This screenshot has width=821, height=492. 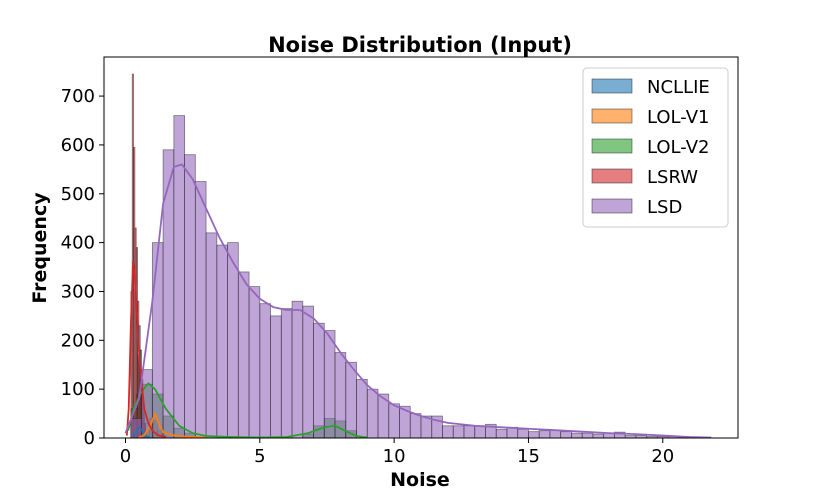 What do you see at coordinates (420, 45) in the screenshot?
I see `chart-title: Noise Distribution (Input)` at bounding box center [420, 45].